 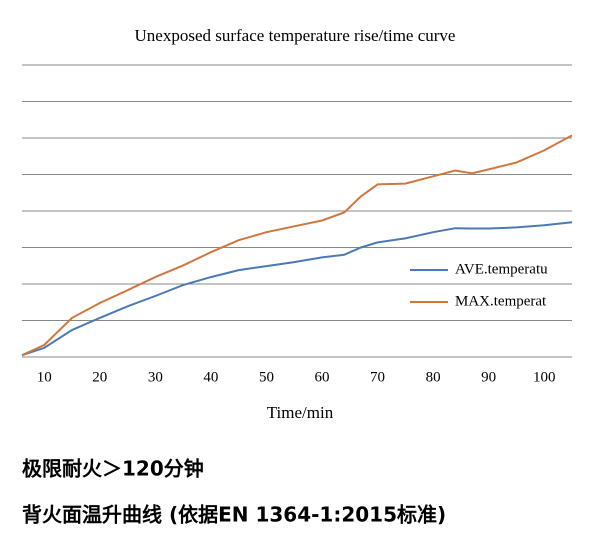 I want to click on x-axis-label: Time/min, so click(x=300, y=412).